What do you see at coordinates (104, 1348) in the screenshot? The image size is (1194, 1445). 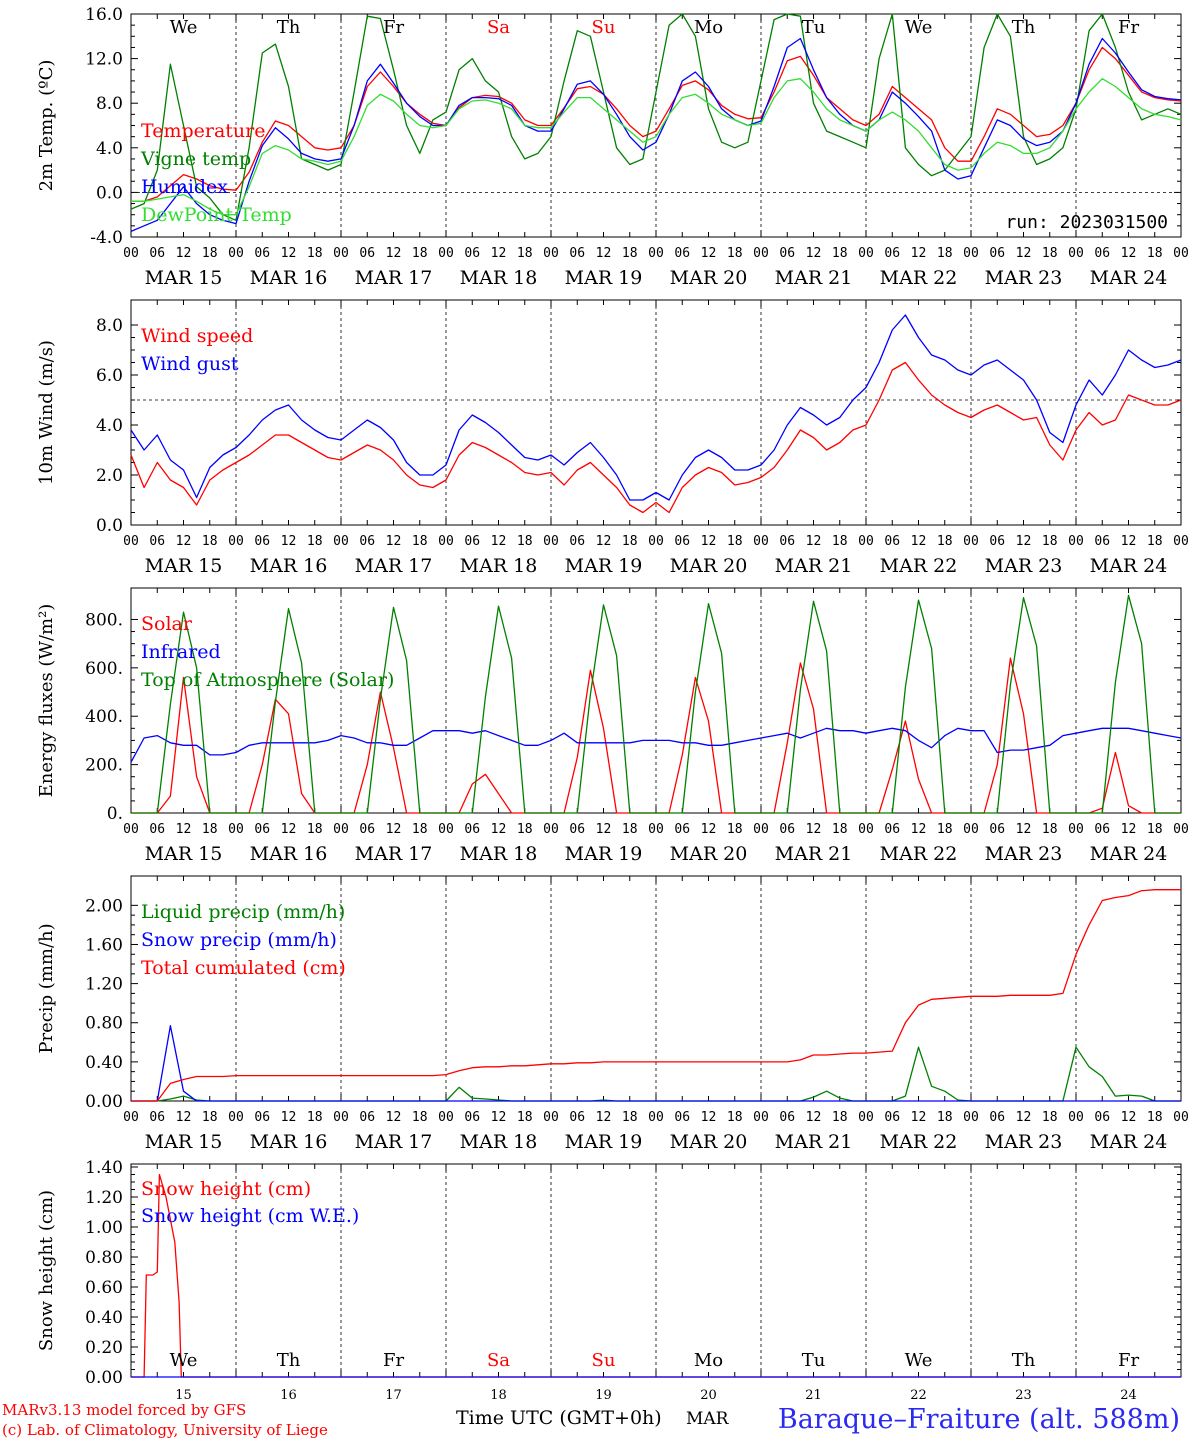 I see `y-tick-label: 0.20` at bounding box center [104, 1348].